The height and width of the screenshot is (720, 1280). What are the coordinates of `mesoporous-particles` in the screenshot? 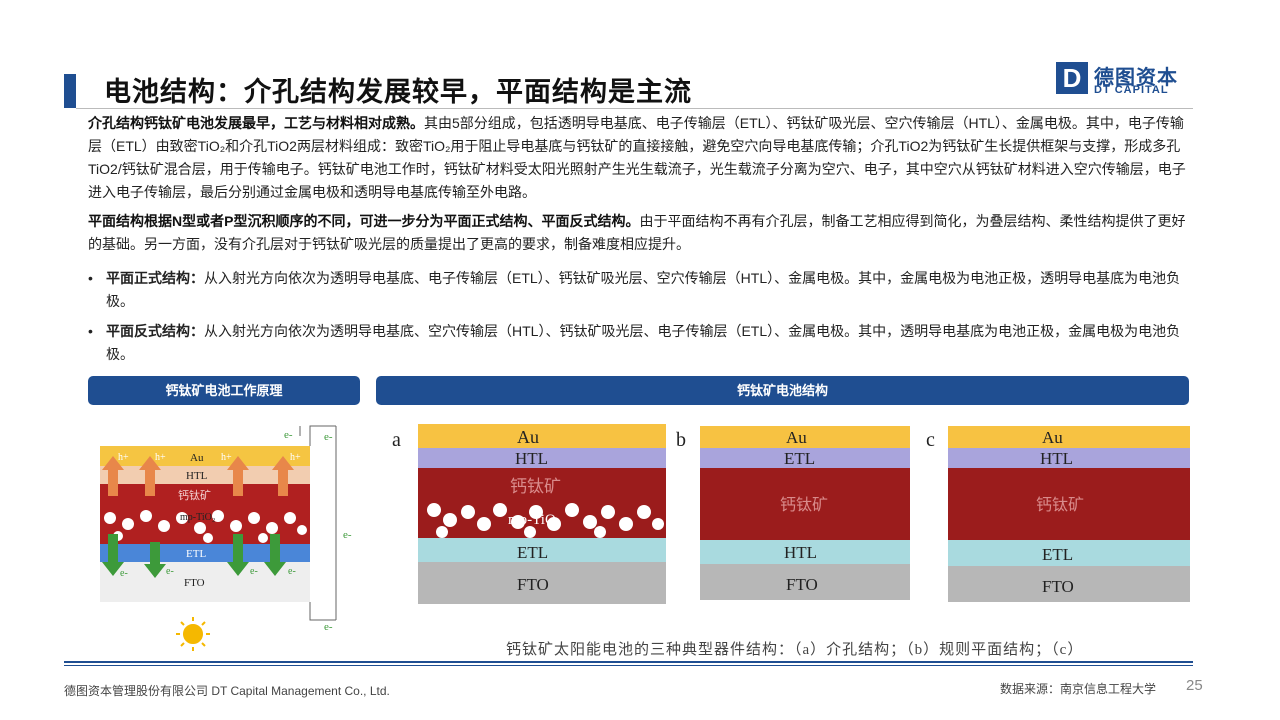 It's located at (205, 526).